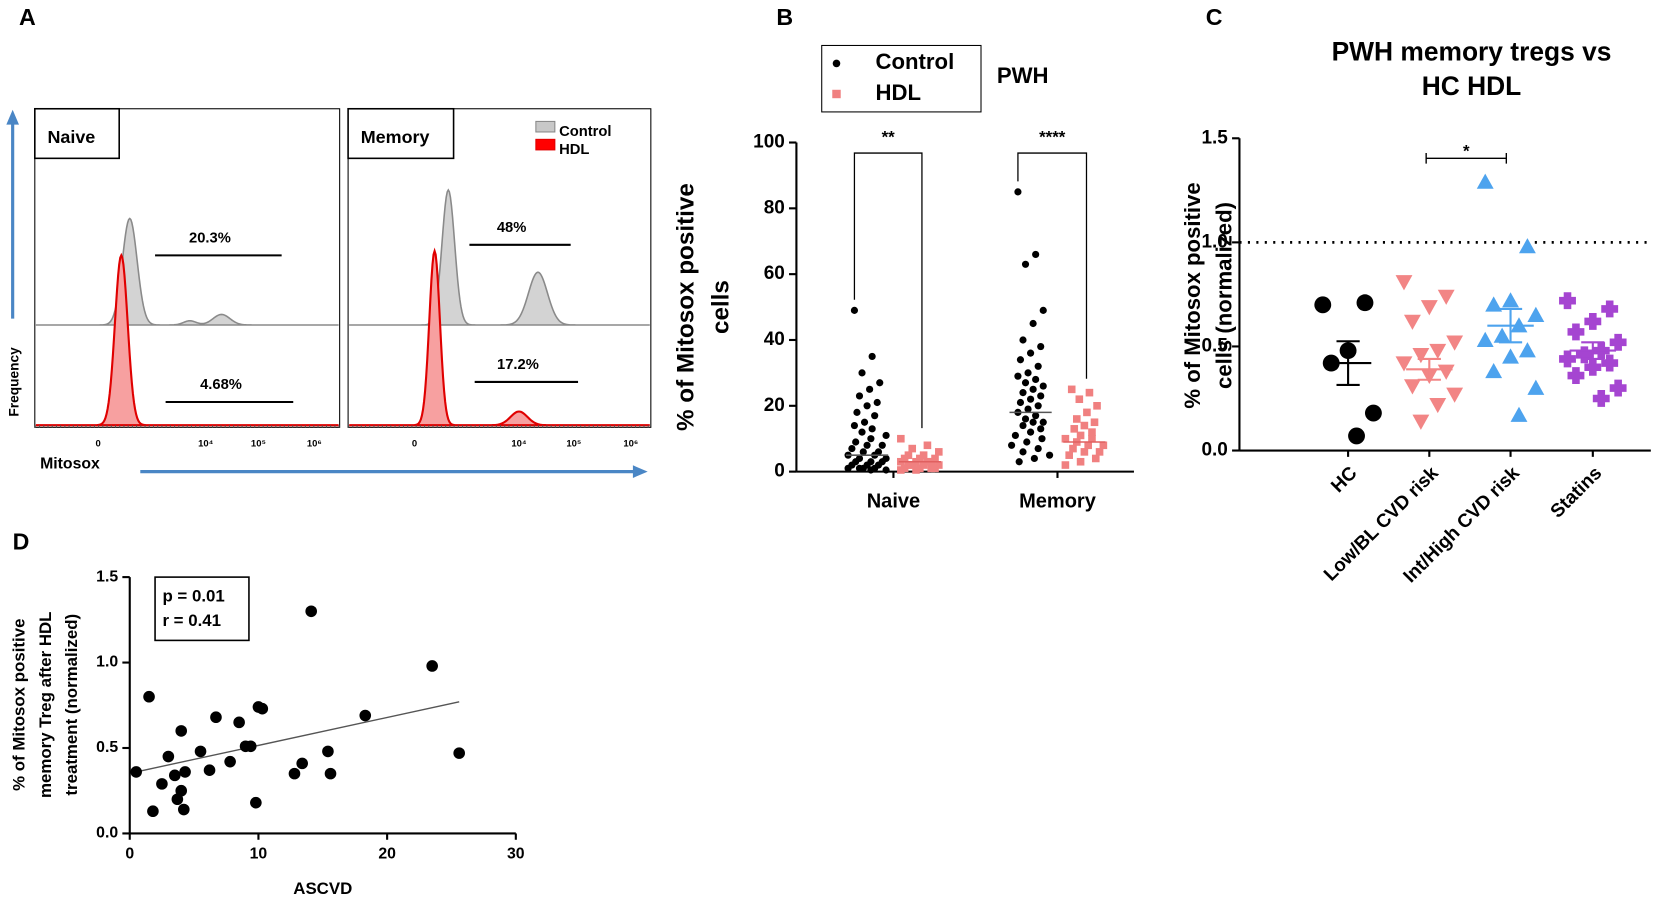  What do you see at coordinates (774, 405) in the screenshot?
I see `y-tick-label: 20` at bounding box center [774, 405].